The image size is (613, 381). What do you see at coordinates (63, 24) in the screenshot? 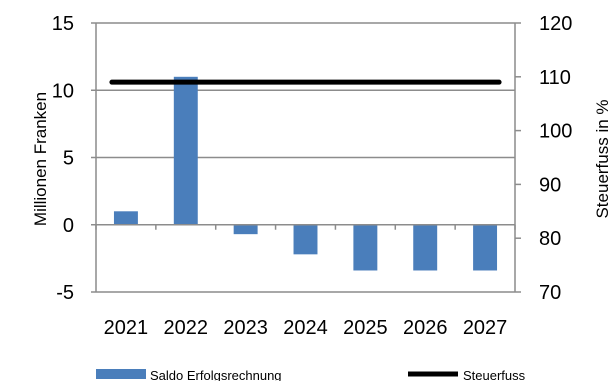
I see `left-tick-label: 15` at bounding box center [63, 24].